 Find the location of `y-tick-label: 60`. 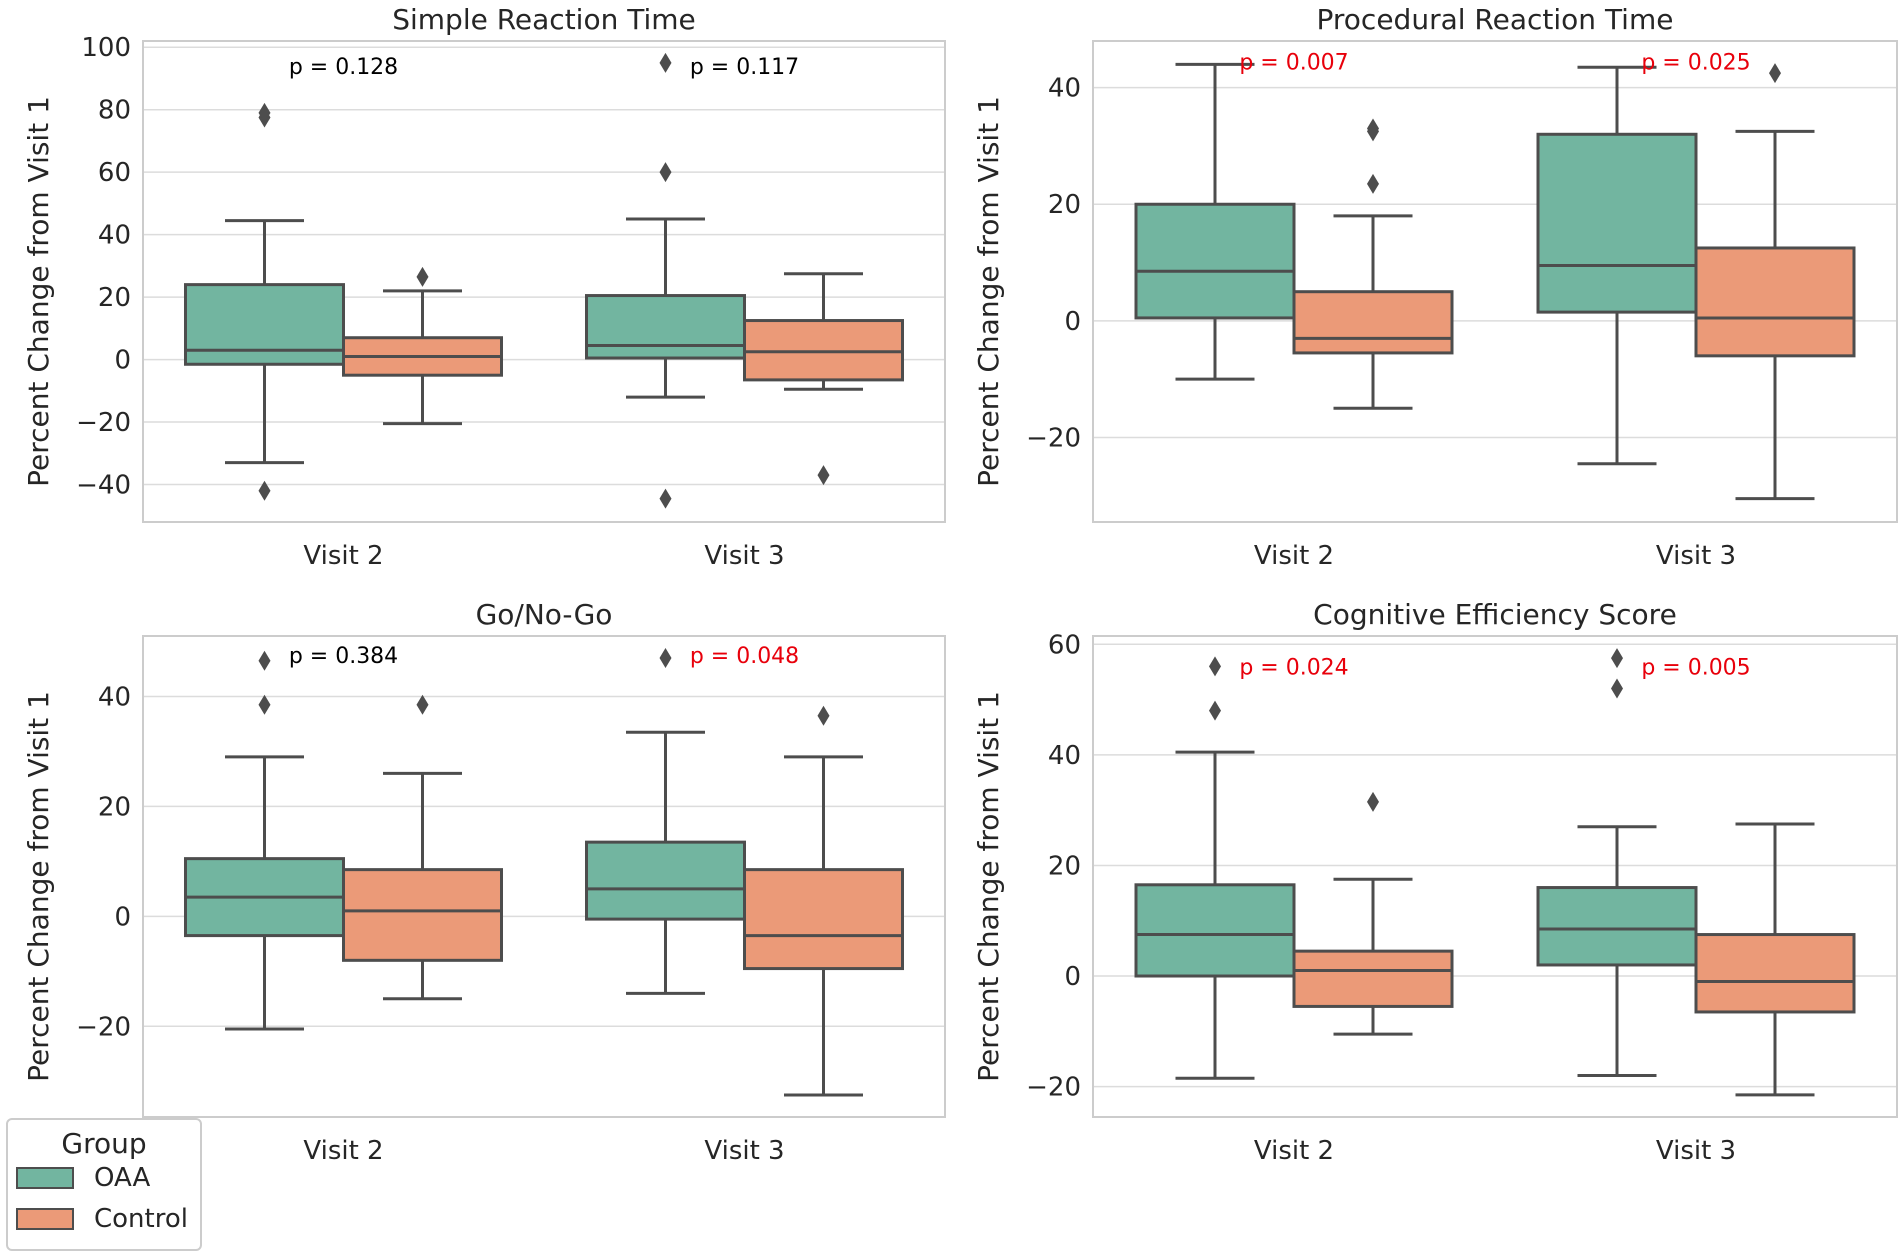

y-tick-label: 60 is located at coordinates (1064, 645).